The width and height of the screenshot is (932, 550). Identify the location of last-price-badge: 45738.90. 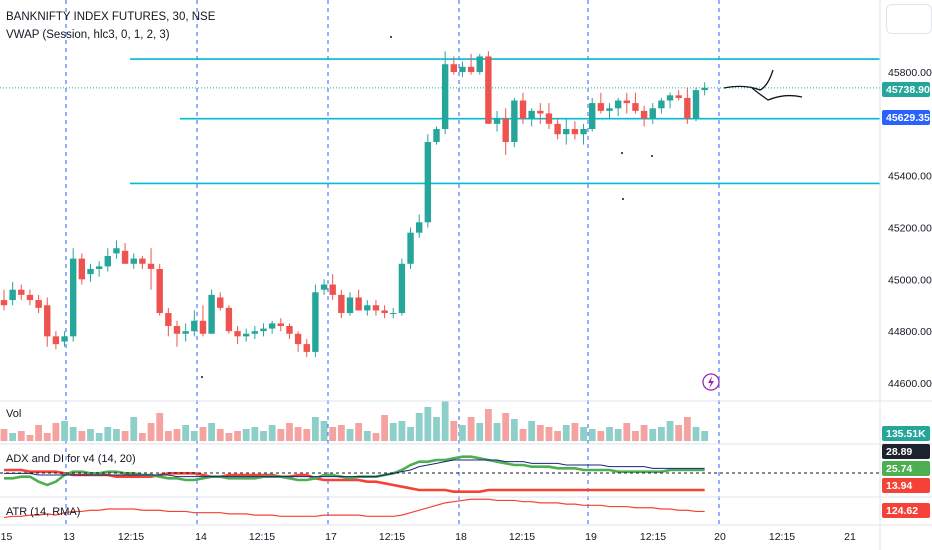
(906, 89).